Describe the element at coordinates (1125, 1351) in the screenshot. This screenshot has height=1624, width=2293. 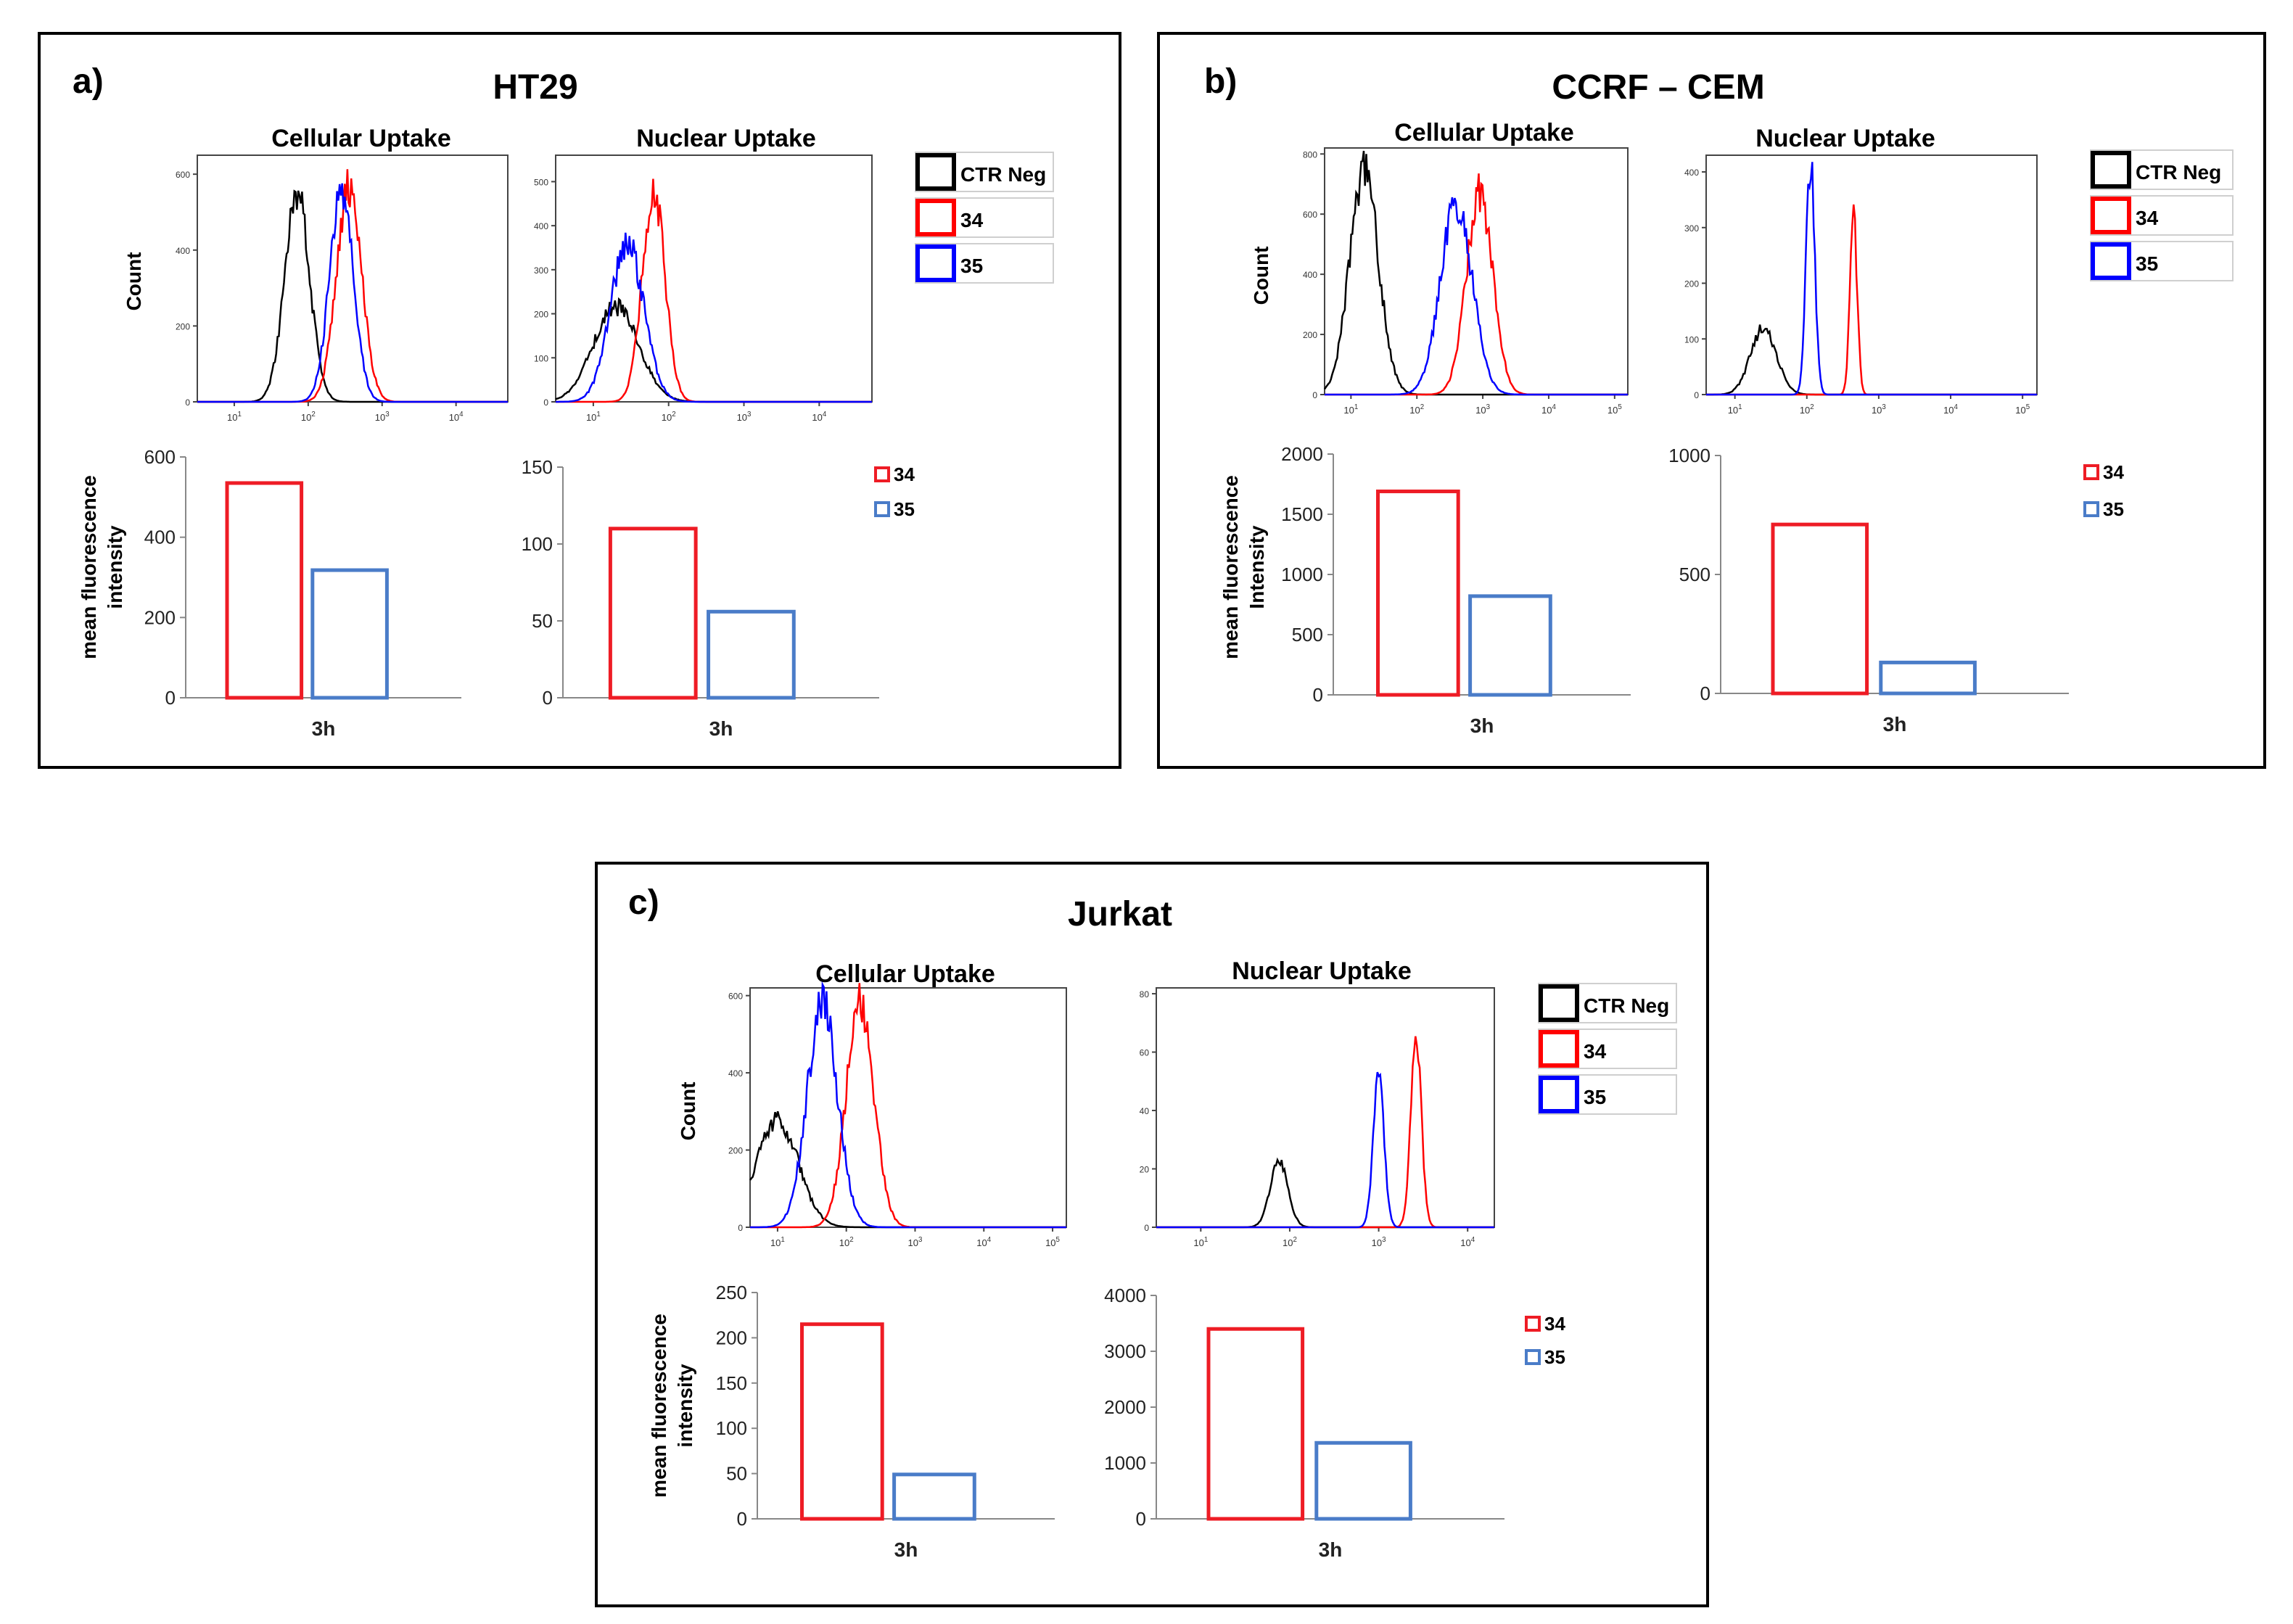
I see `y-tick-label: 3000` at that location.